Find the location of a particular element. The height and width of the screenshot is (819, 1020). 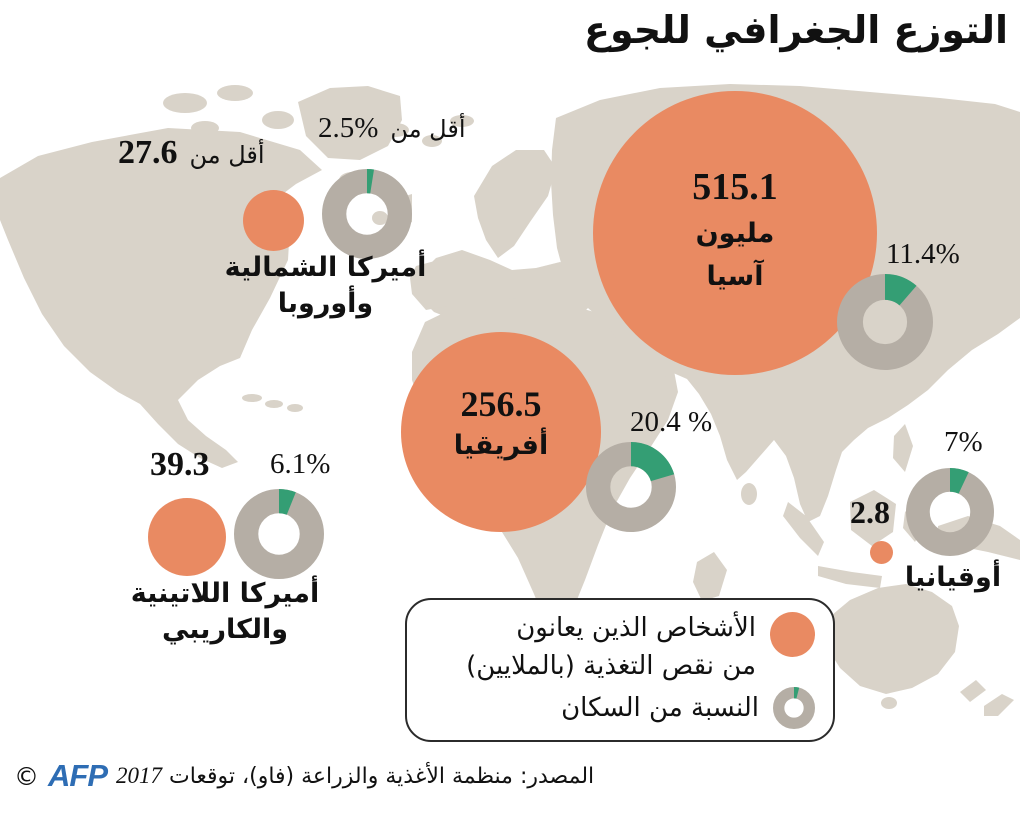

oceania-label: أوقيانيا is located at coordinates (953, 577).